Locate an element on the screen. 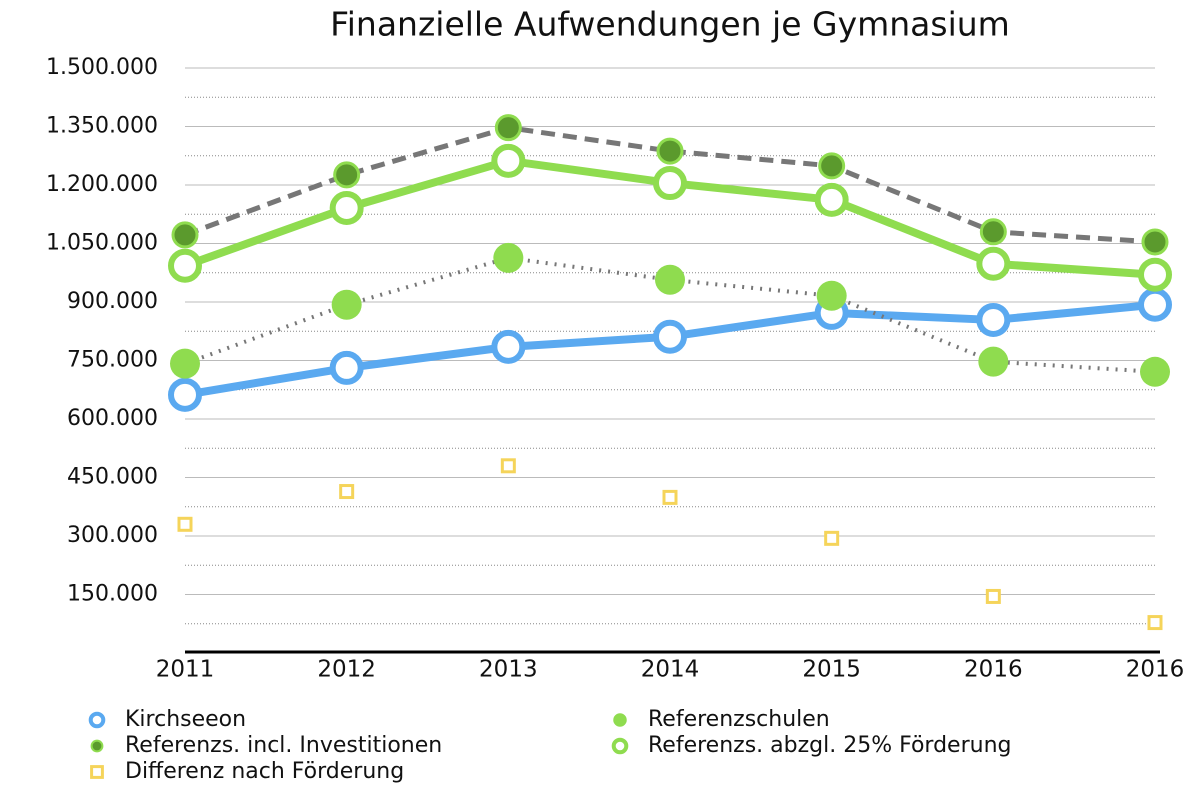 The width and height of the screenshot is (1203, 787). legend-label: Referenzs. abzgl. 25% Förderung is located at coordinates (829, 745).